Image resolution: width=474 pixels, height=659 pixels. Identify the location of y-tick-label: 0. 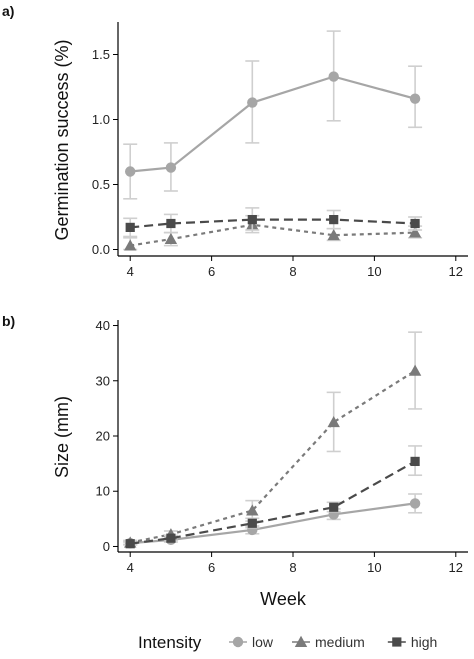
(106, 546).